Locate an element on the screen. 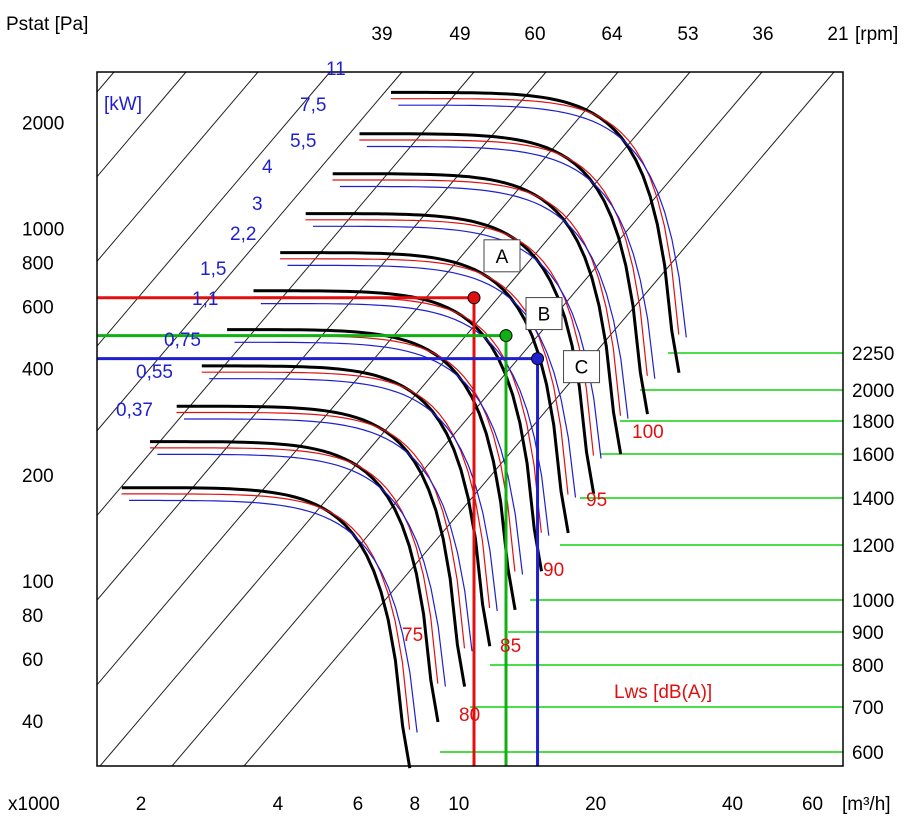 The height and width of the screenshot is (822, 909). rpm-unit-label: [rpm] is located at coordinates (876, 34).